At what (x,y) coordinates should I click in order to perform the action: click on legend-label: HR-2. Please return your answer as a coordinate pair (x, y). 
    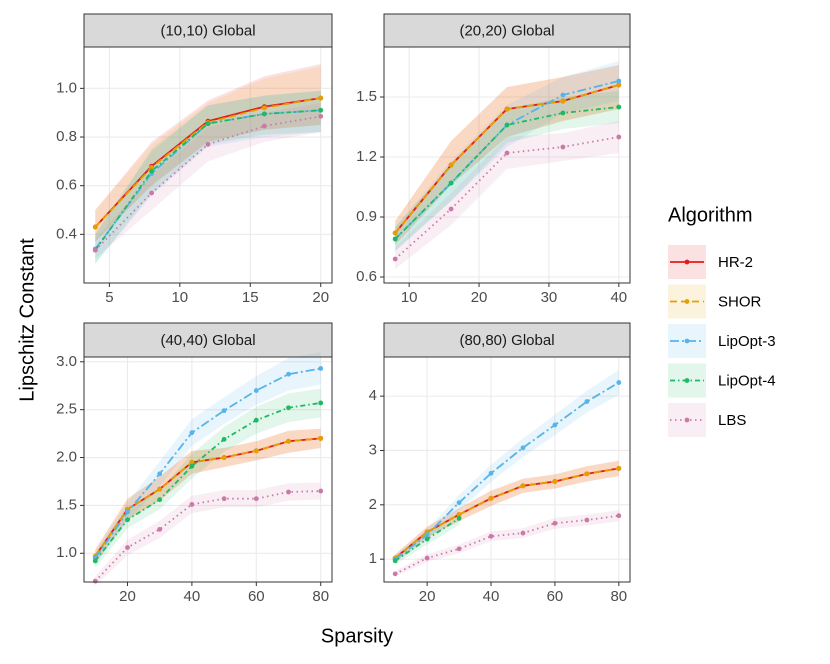
    Looking at the image, I should click on (735, 262).